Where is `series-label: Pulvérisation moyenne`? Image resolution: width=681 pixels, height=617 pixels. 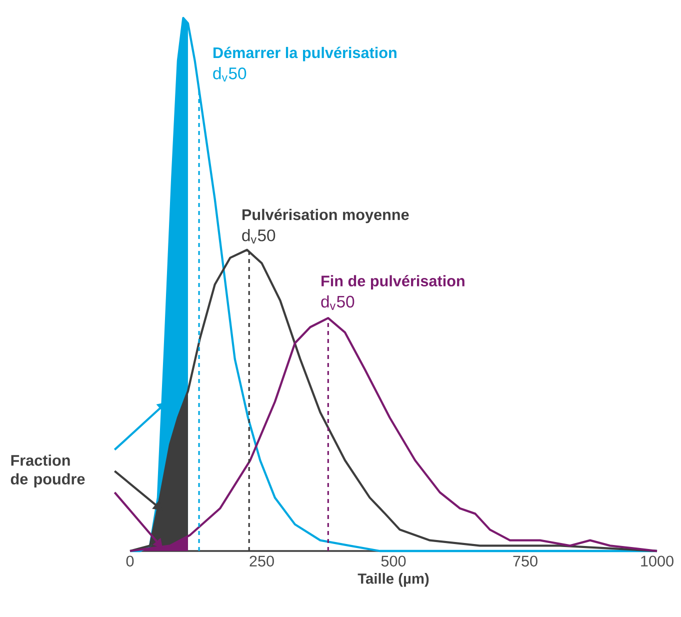 series-label: Pulvérisation moyenne is located at coordinates (325, 216).